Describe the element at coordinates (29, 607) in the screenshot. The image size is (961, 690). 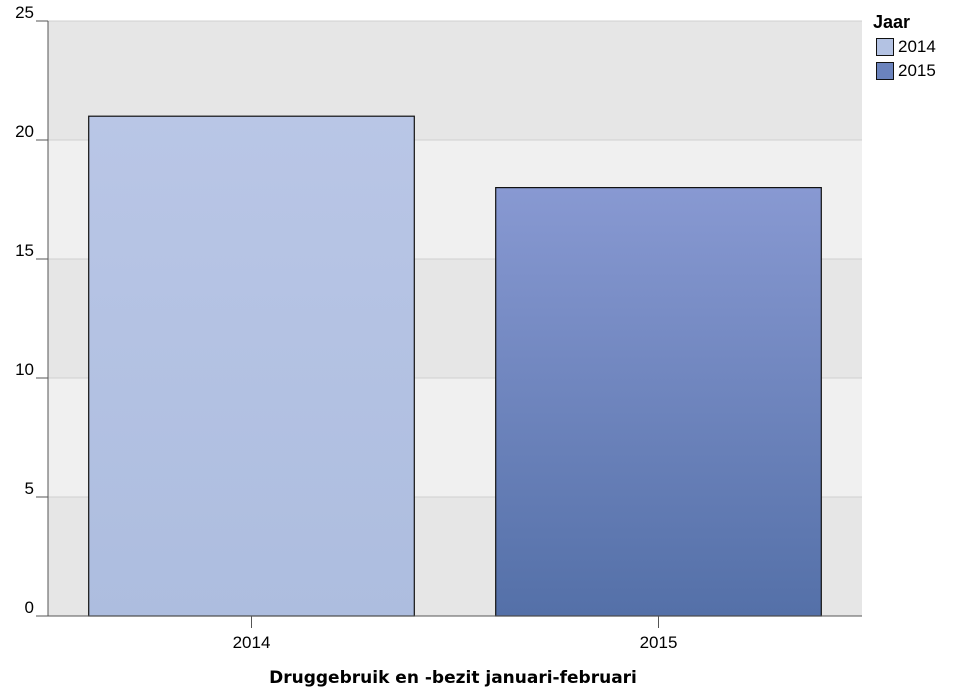
I see `y-tick-label: 0` at that location.